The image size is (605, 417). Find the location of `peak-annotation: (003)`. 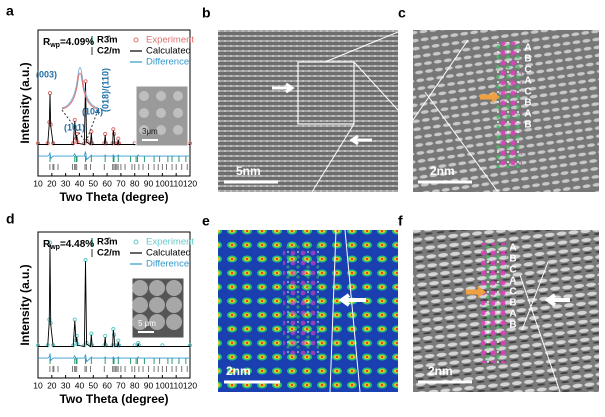

peak-annotation: (003) is located at coordinates (46, 74).